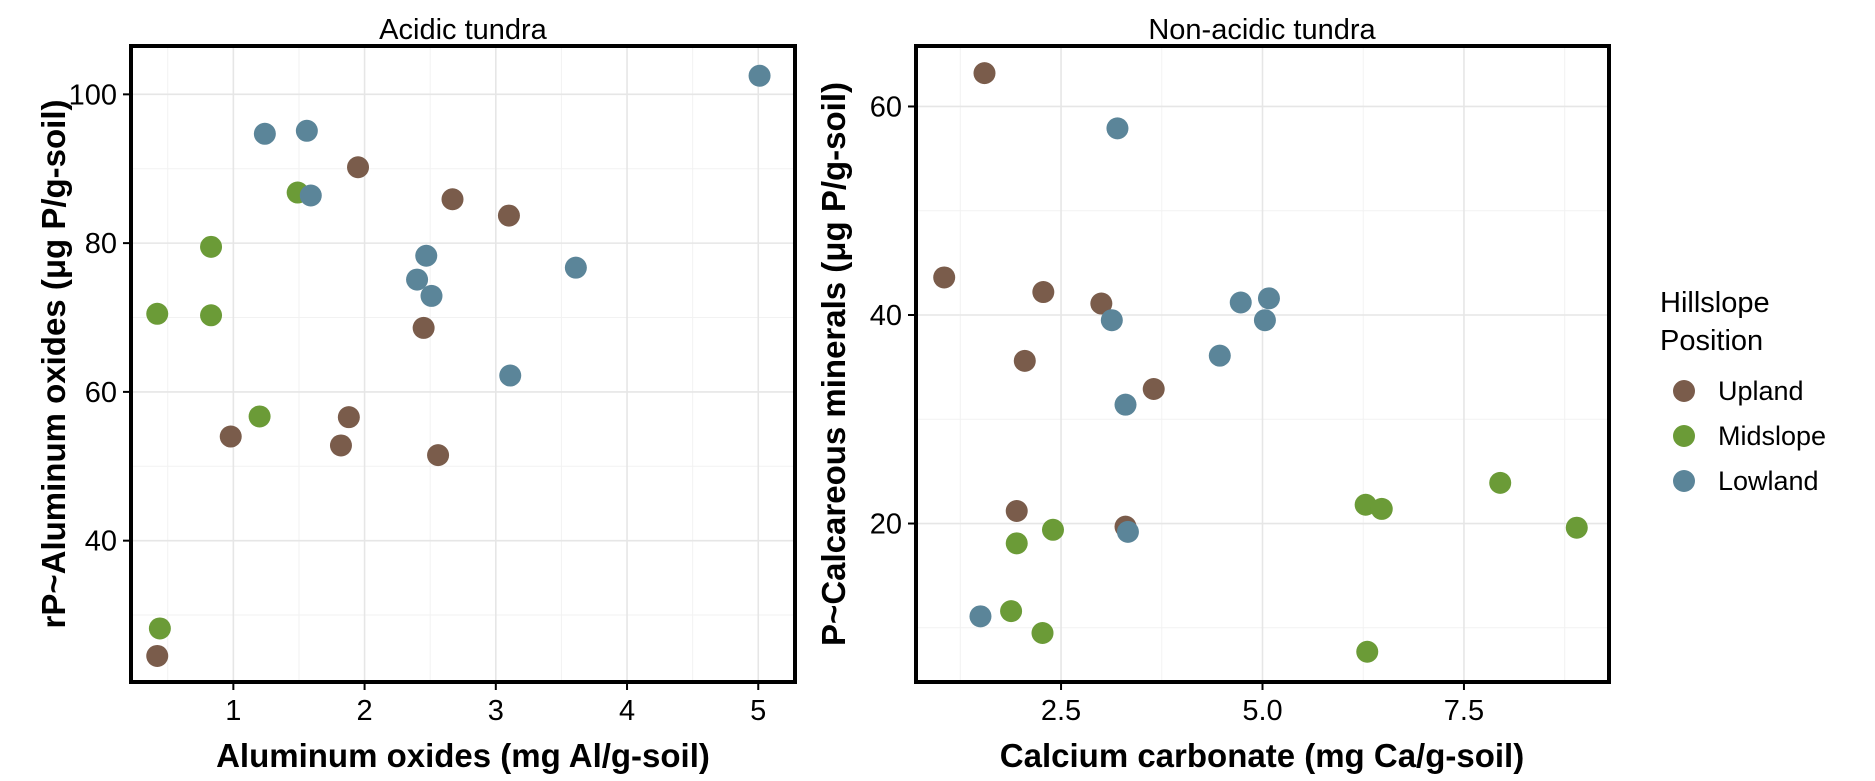 This screenshot has height=781, width=1875. I want to click on legend-items: Upland Midslope Lowland, so click(1749, 436).